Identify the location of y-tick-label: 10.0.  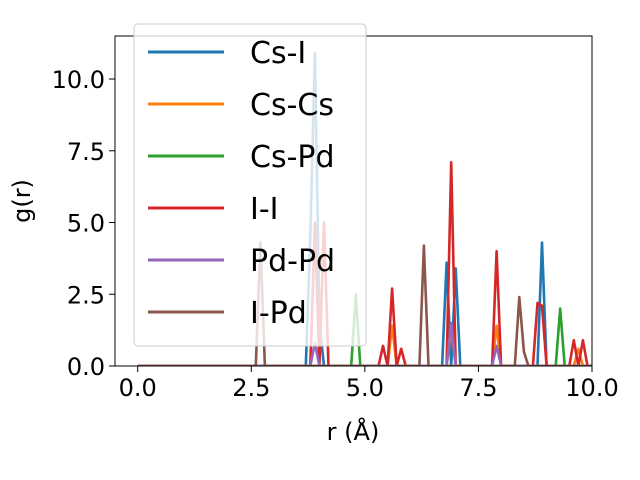
(78, 80).